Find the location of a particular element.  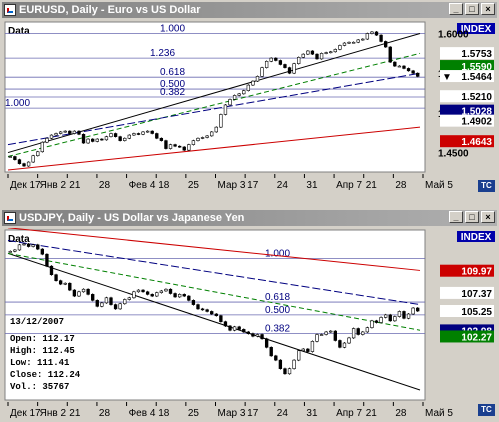

eurusd-fib-label: 0.500 is located at coordinates (172, 84).